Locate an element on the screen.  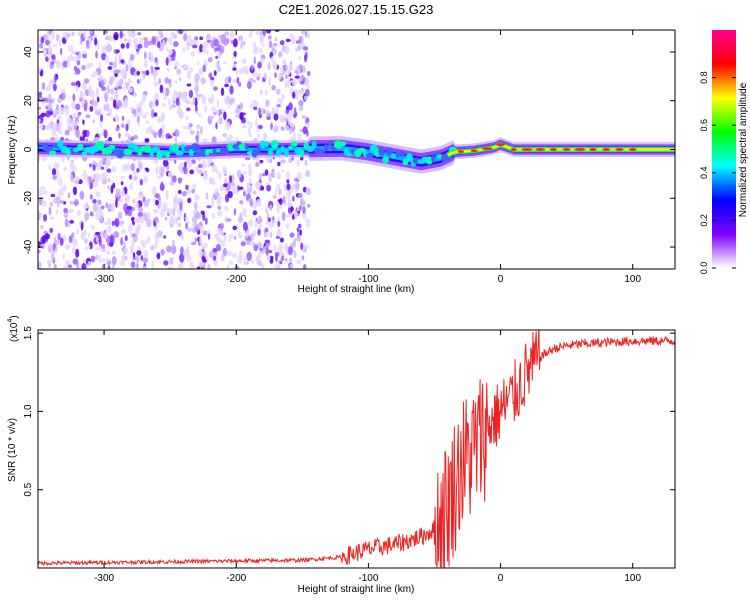
spectrogram-ytick-label: 0 is located at coordinates (28, 149).